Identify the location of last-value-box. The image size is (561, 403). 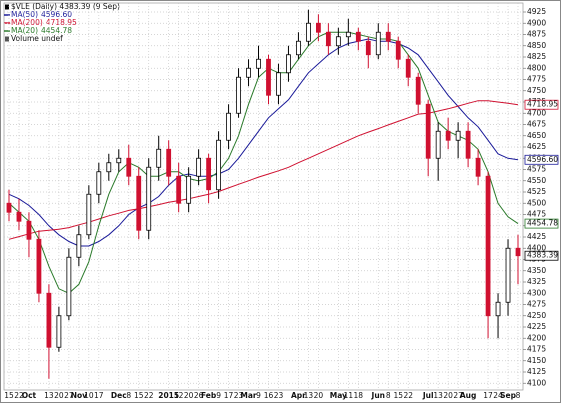
(541, 159).